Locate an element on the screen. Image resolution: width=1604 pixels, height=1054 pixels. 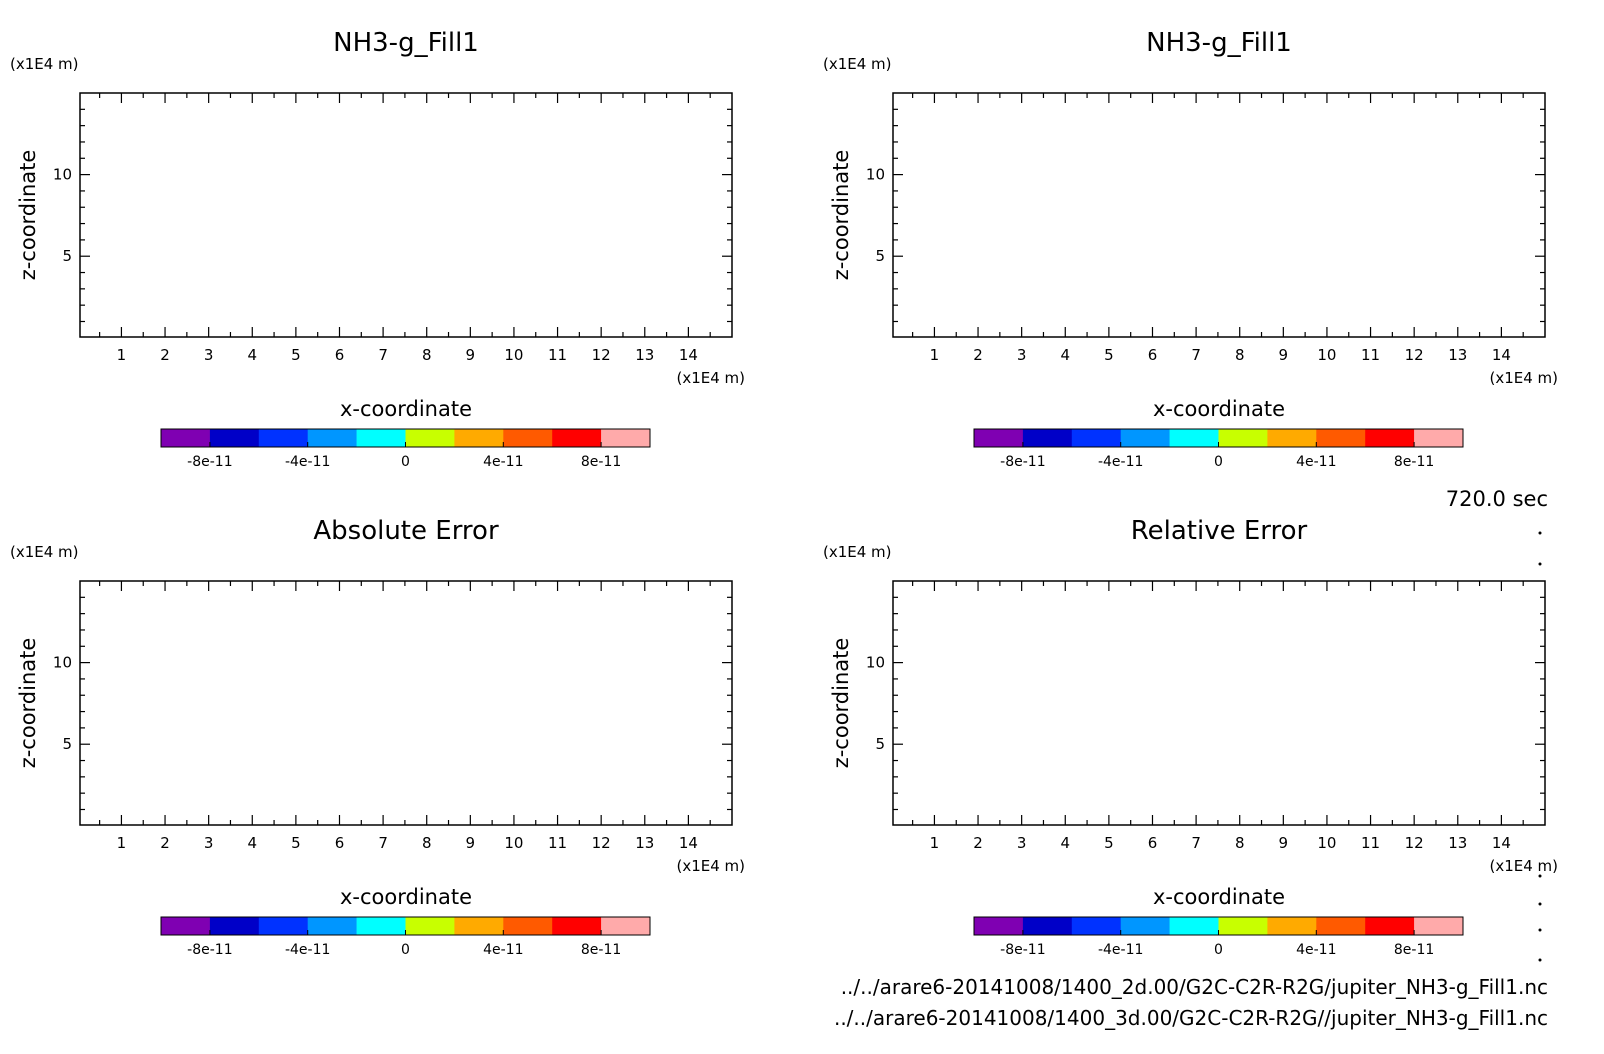
x-tick-label: 11 is located at coordinates (557, 355).